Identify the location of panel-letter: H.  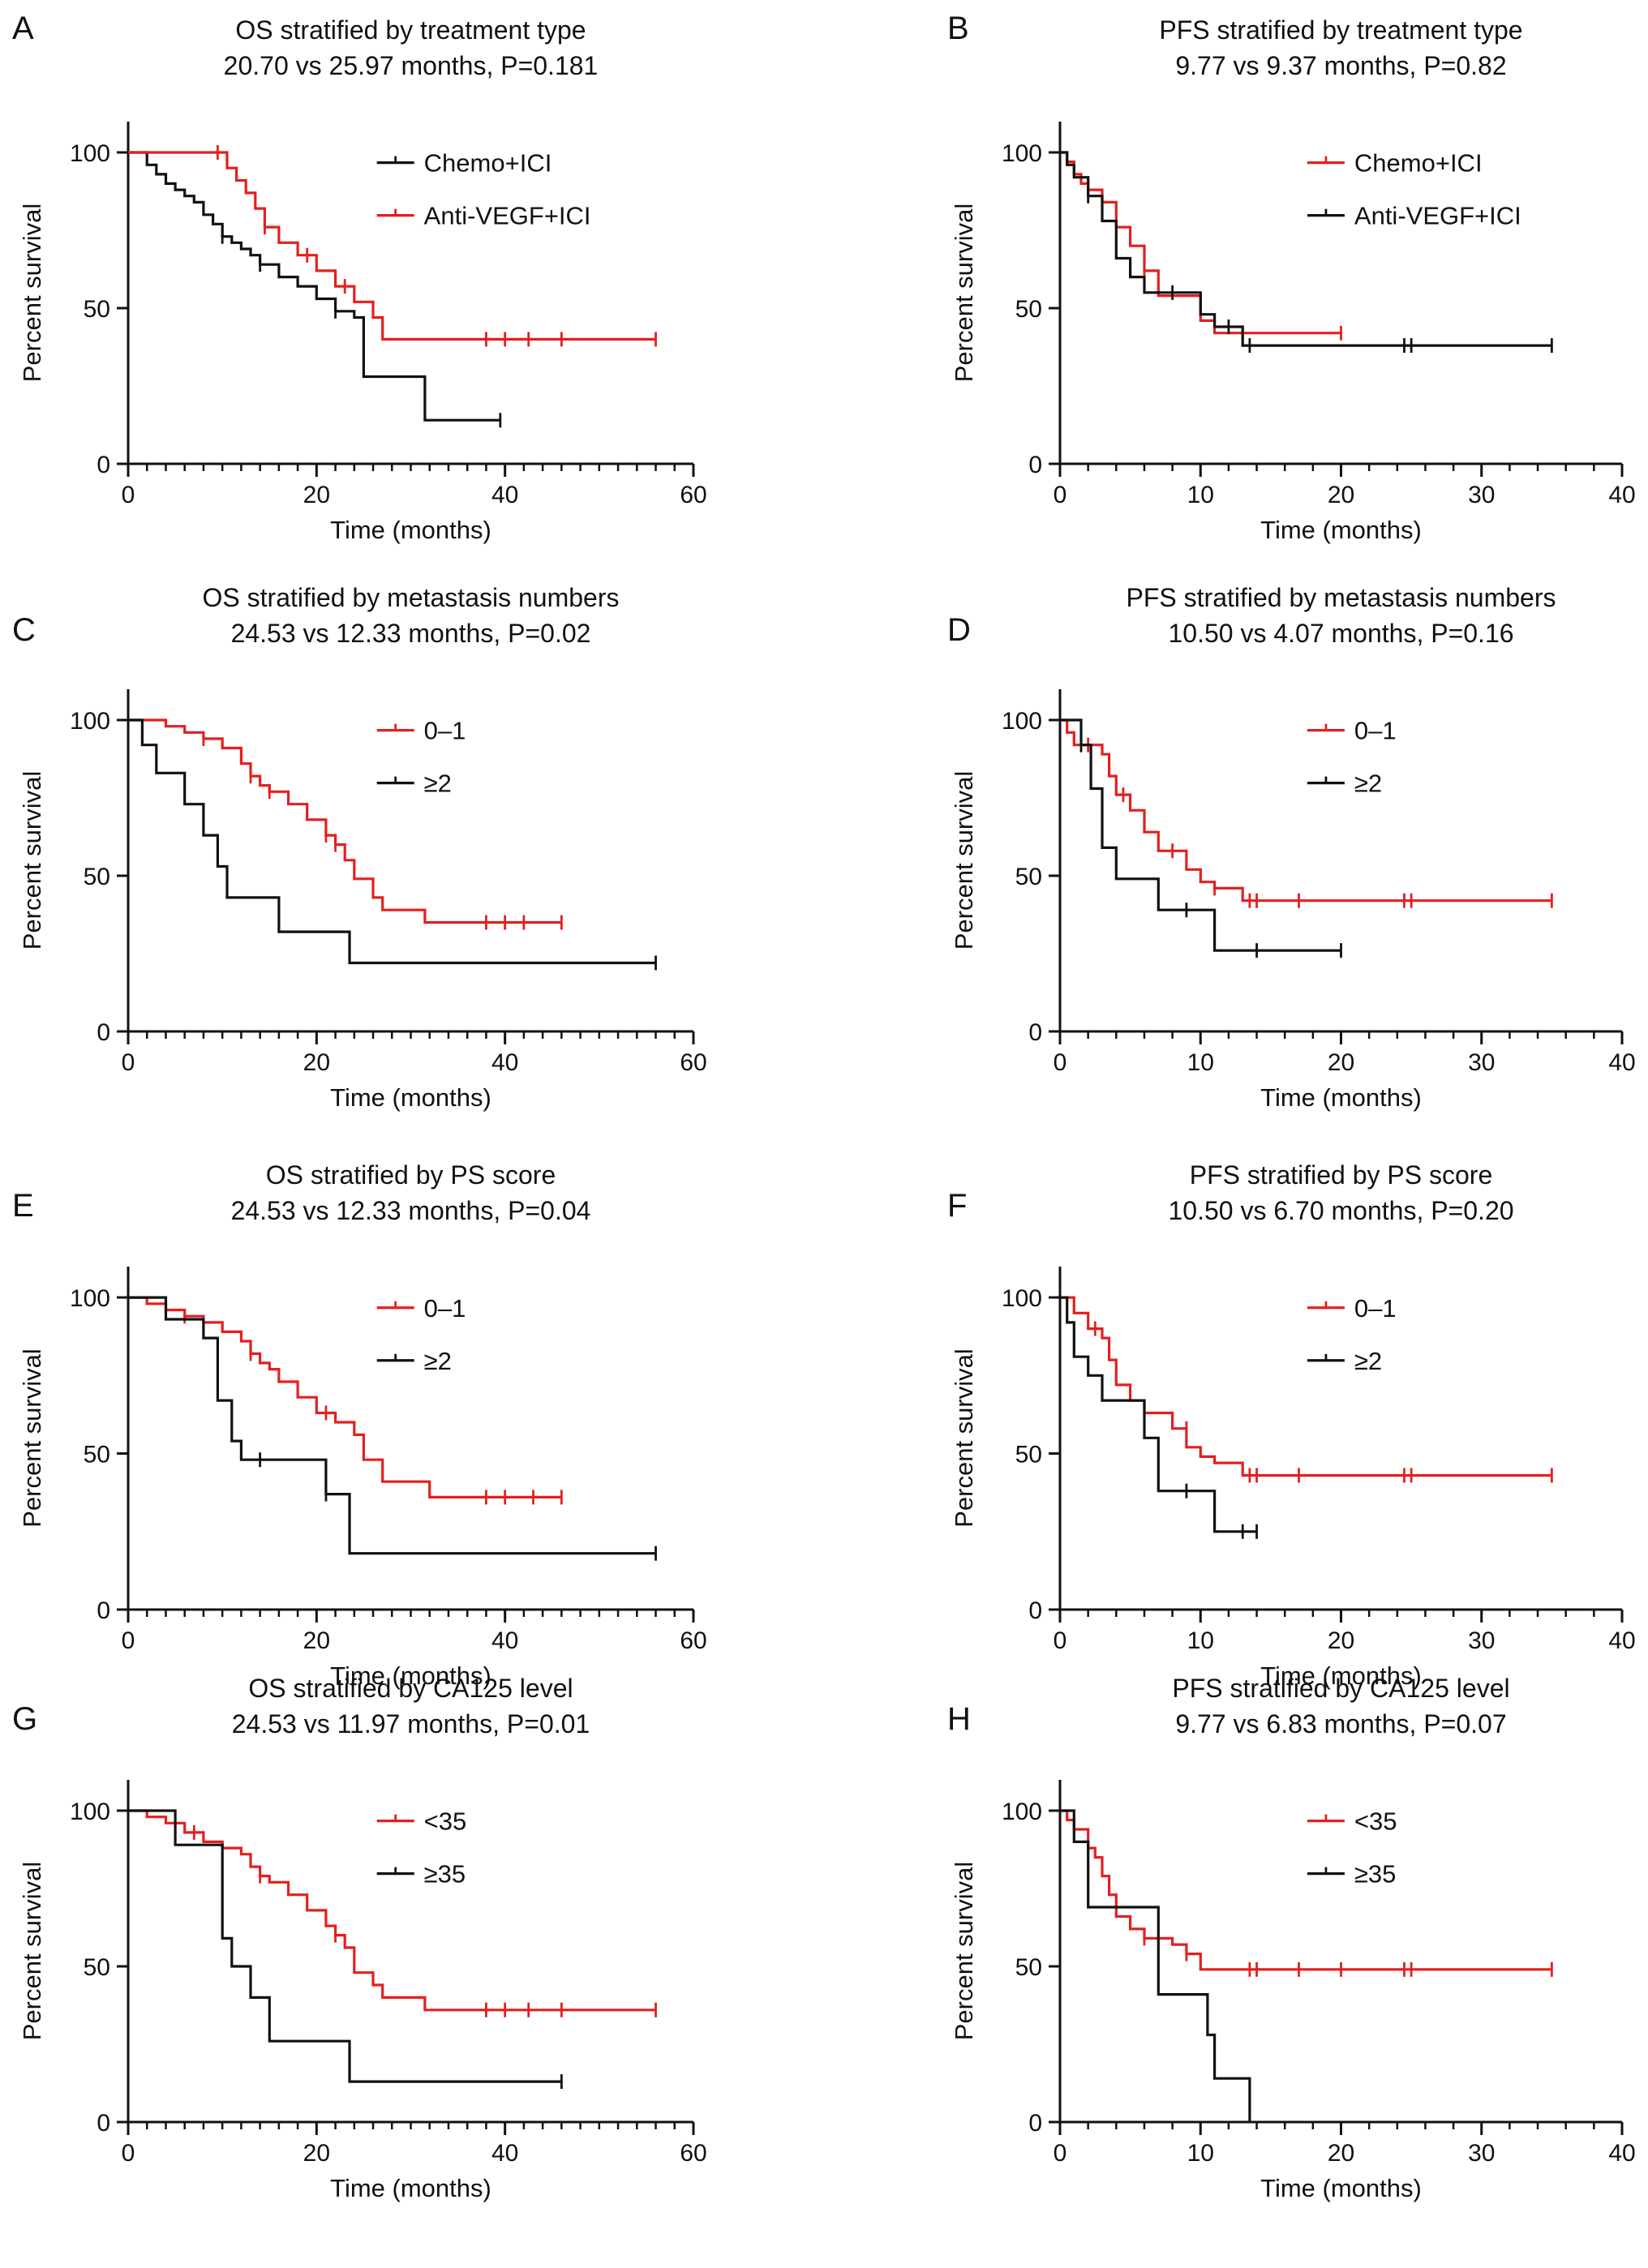
(959, 1719).